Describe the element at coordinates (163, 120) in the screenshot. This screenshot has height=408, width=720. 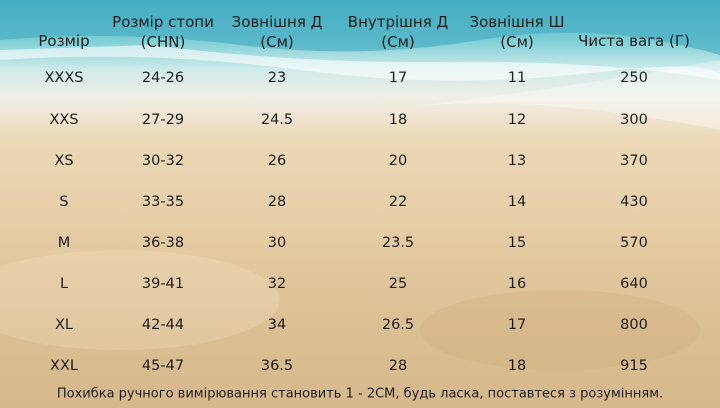
I see `table-cell: 27-29` at that location.